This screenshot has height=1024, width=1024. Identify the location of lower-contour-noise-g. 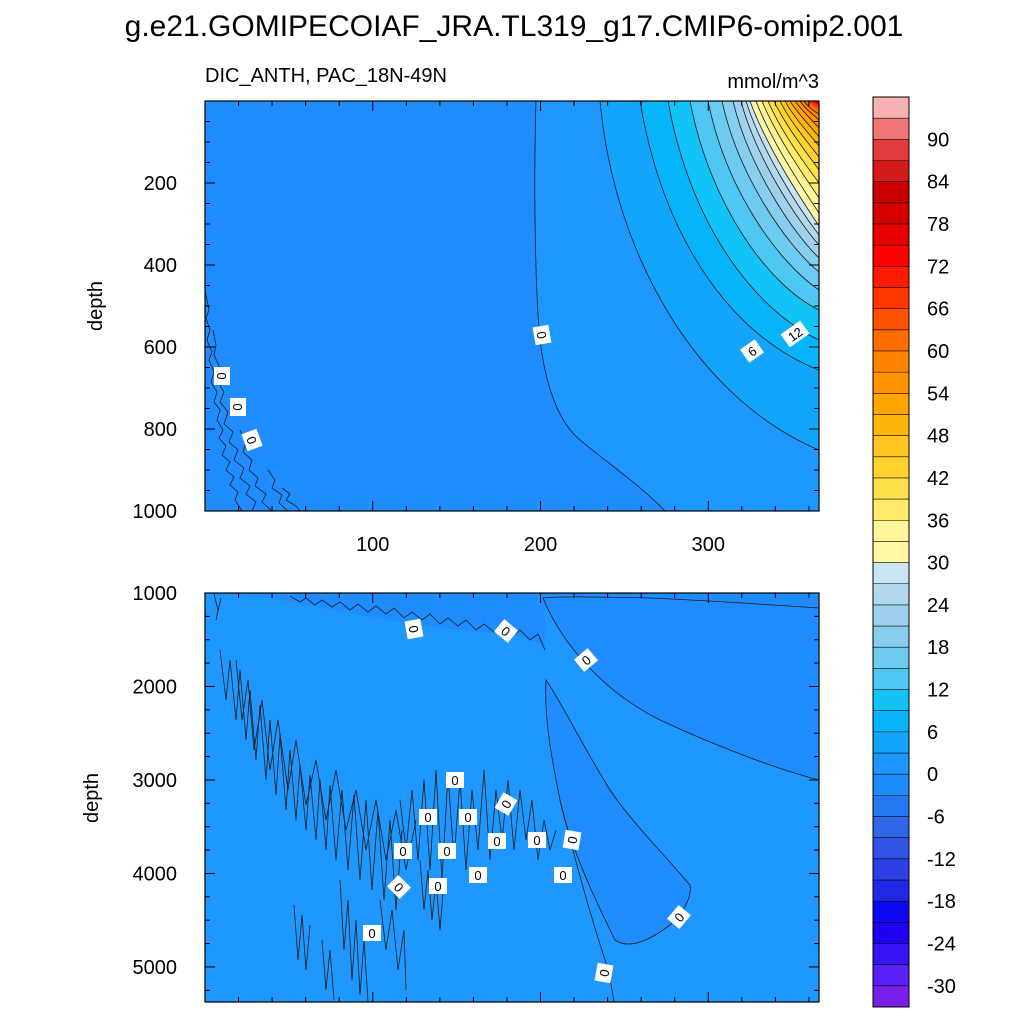
(328, 970).